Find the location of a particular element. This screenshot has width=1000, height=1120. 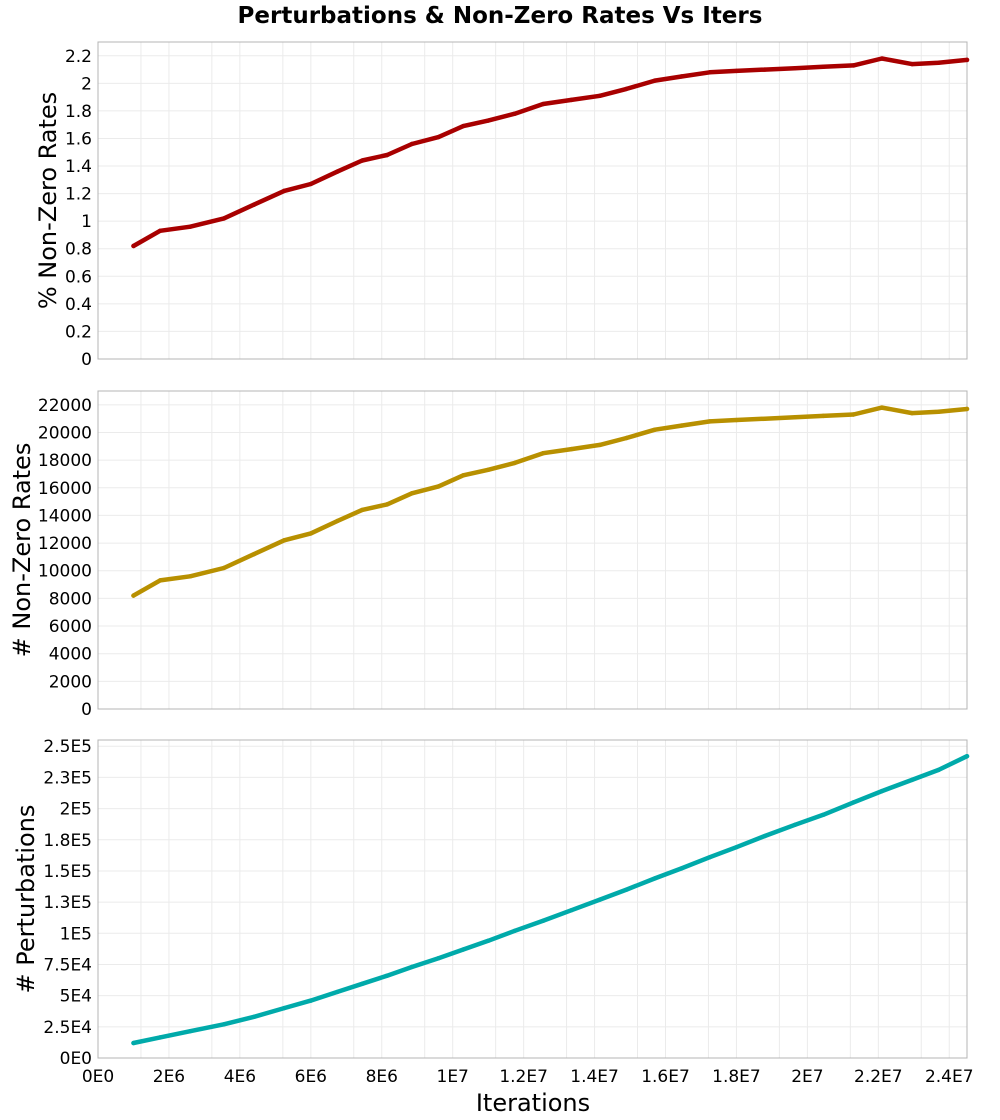

y-tick-label: 1.8 is located at coordinates (78, 112).